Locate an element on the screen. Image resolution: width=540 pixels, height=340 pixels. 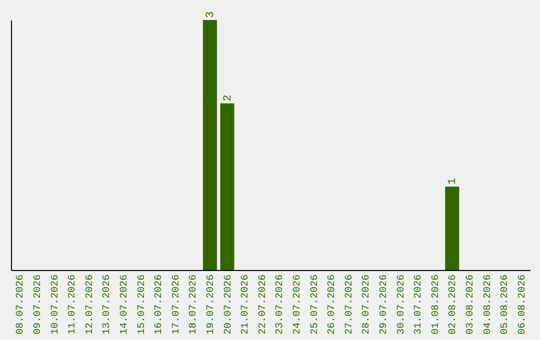
x-tick-label: 11.07.2026 is located at coordinates (73, 304).